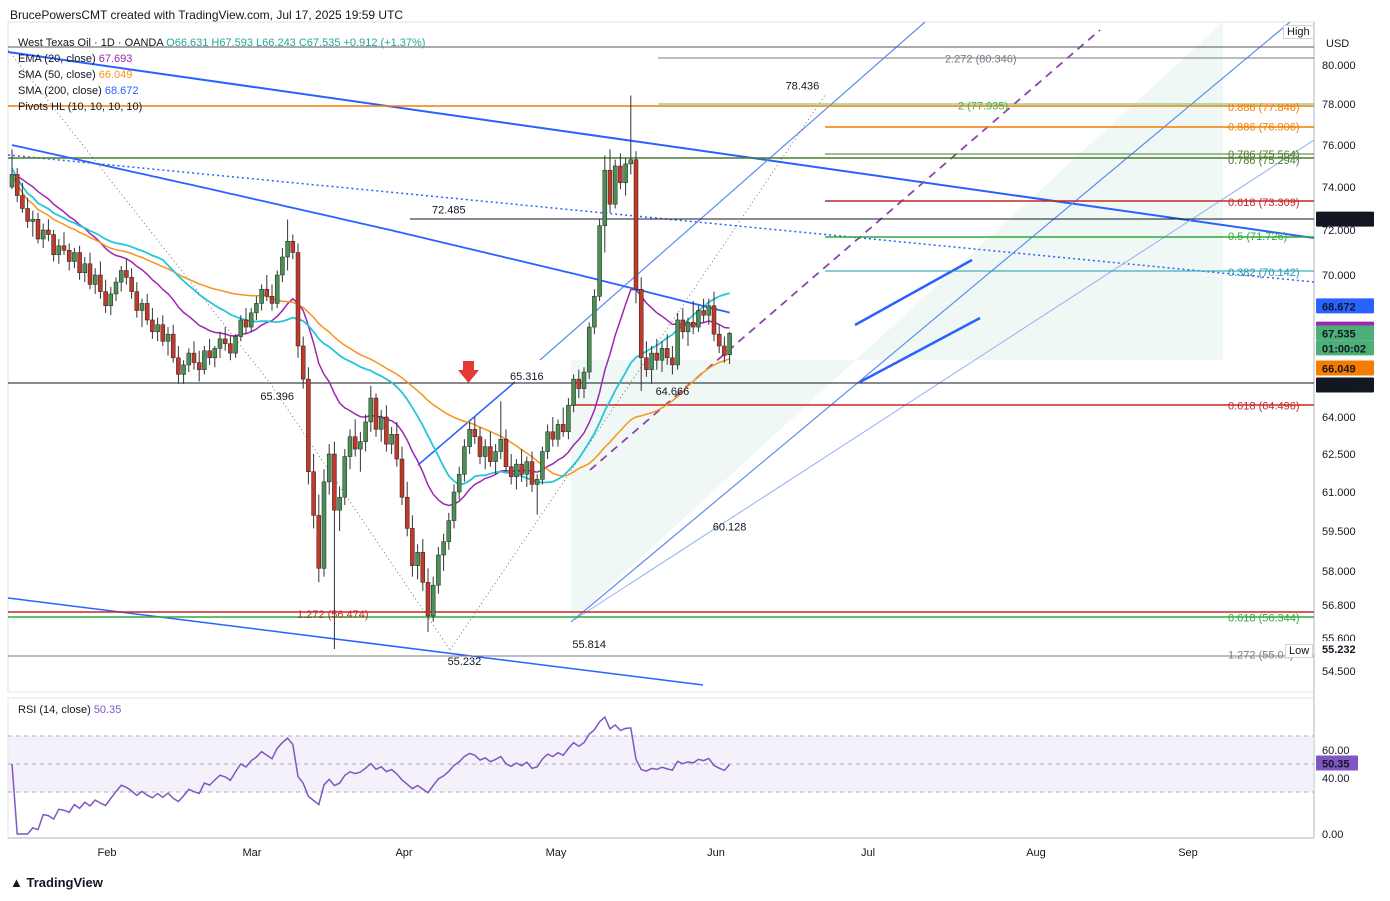 The width and height of the screenshot is (1390, 901). Describe the element at coordinates (221, 59) in the screenshot. I see `legend-ema: EMA (20, close) 67.693` at that location.